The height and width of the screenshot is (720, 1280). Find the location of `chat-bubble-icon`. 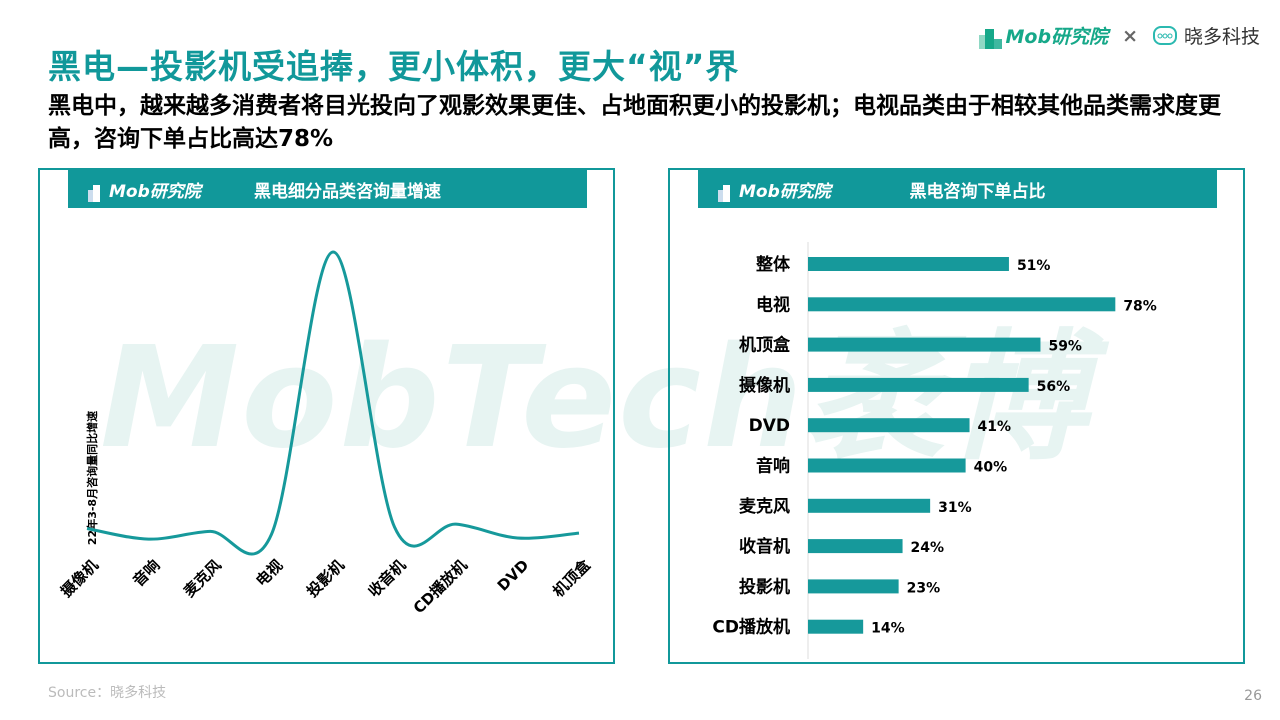

chat-bubble-icon is located at coordinates (1164, 35).